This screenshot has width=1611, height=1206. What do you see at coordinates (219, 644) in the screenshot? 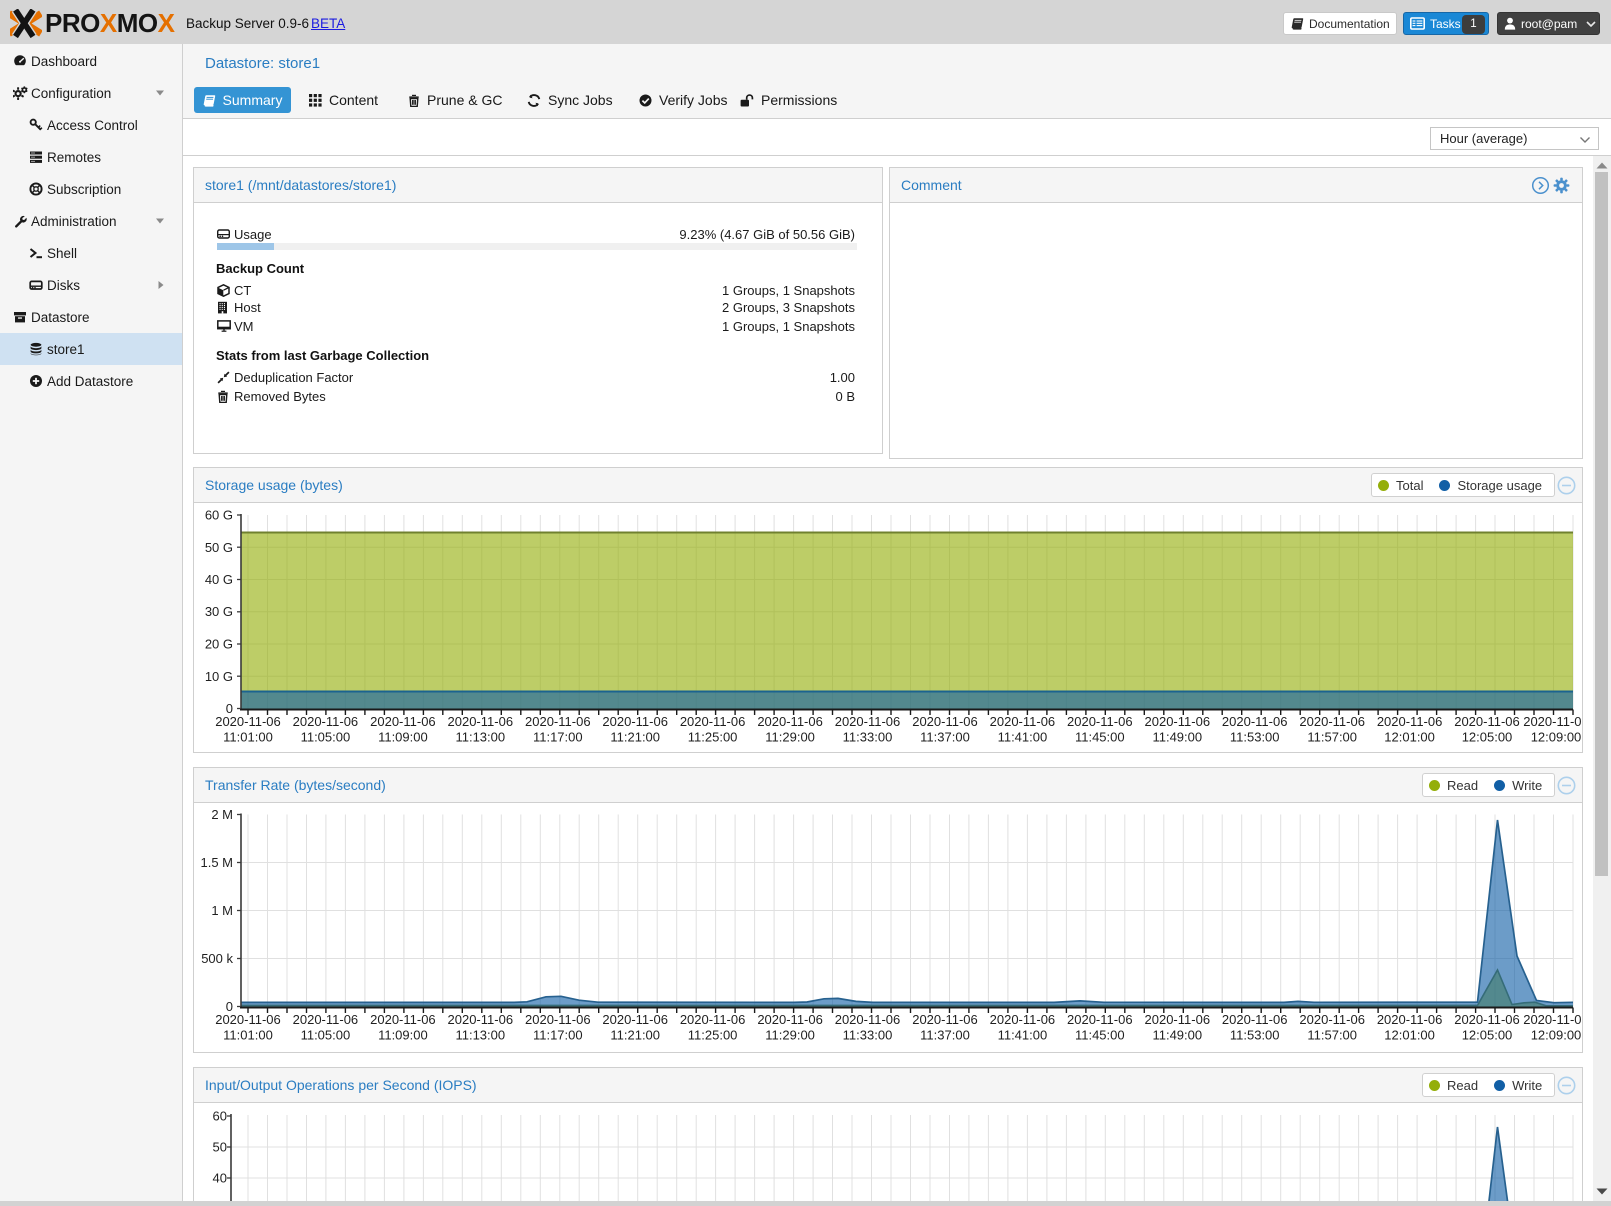
I see `svg-text: 20 G` at bounding box center [219, 644].